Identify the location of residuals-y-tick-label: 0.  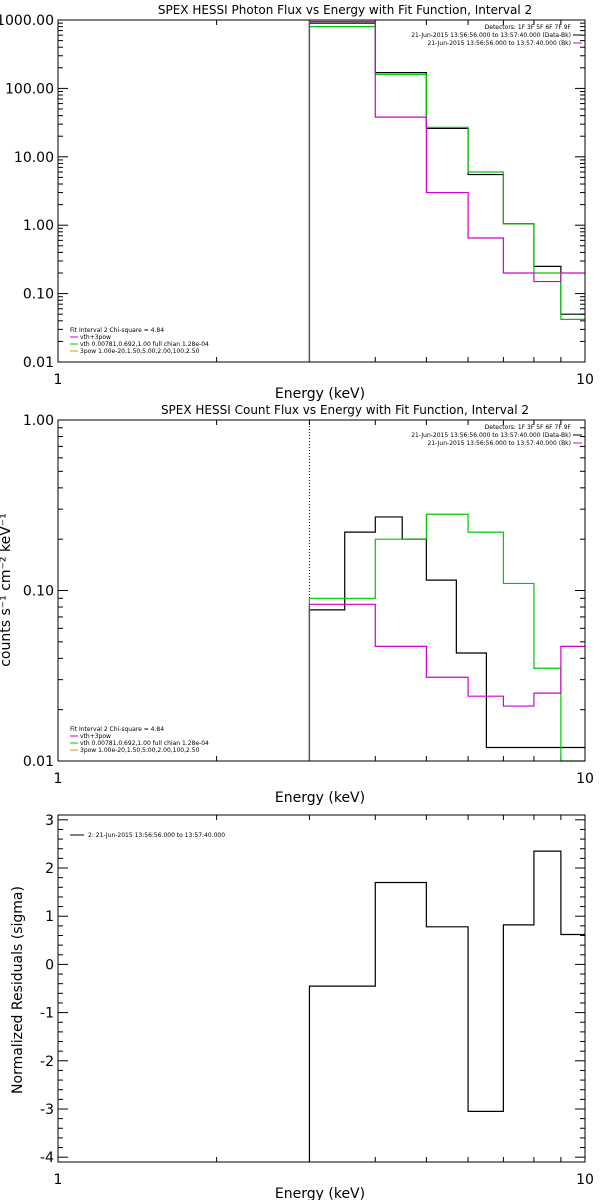
(49, 965).